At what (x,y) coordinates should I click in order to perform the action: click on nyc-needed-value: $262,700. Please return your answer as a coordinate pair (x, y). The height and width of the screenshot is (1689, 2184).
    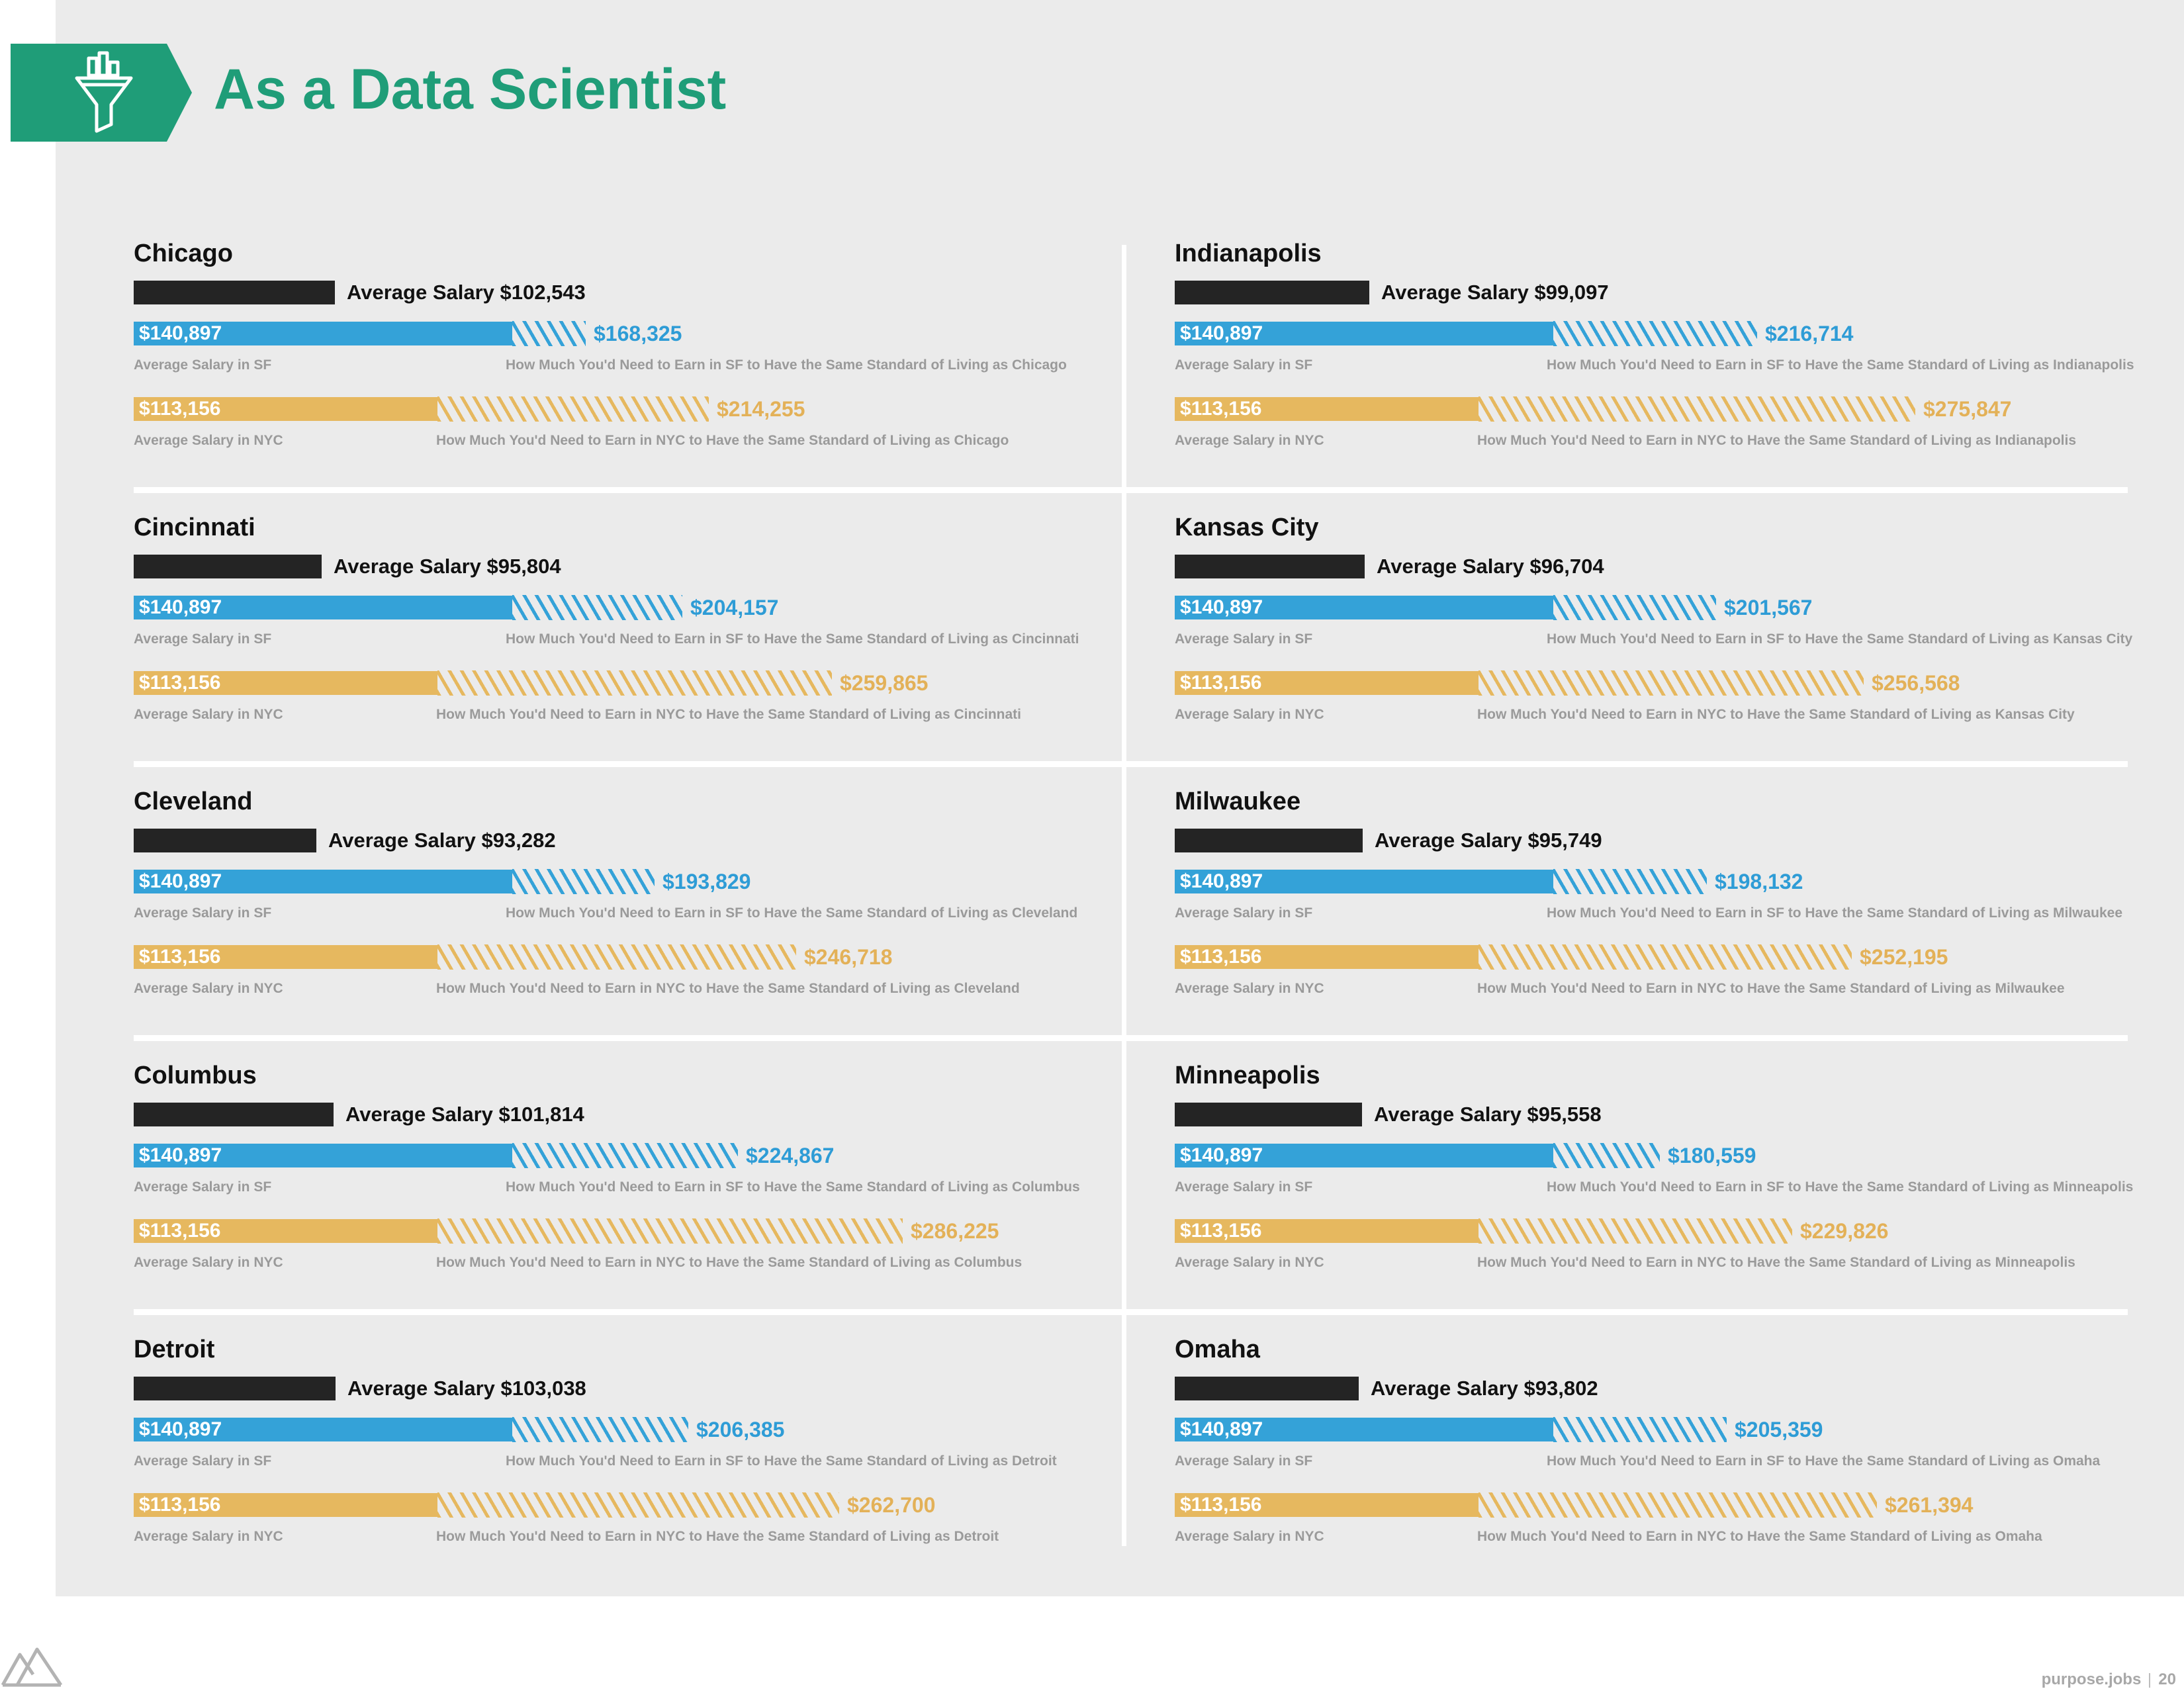
    Looking at the image, I should click on (892, 1505).